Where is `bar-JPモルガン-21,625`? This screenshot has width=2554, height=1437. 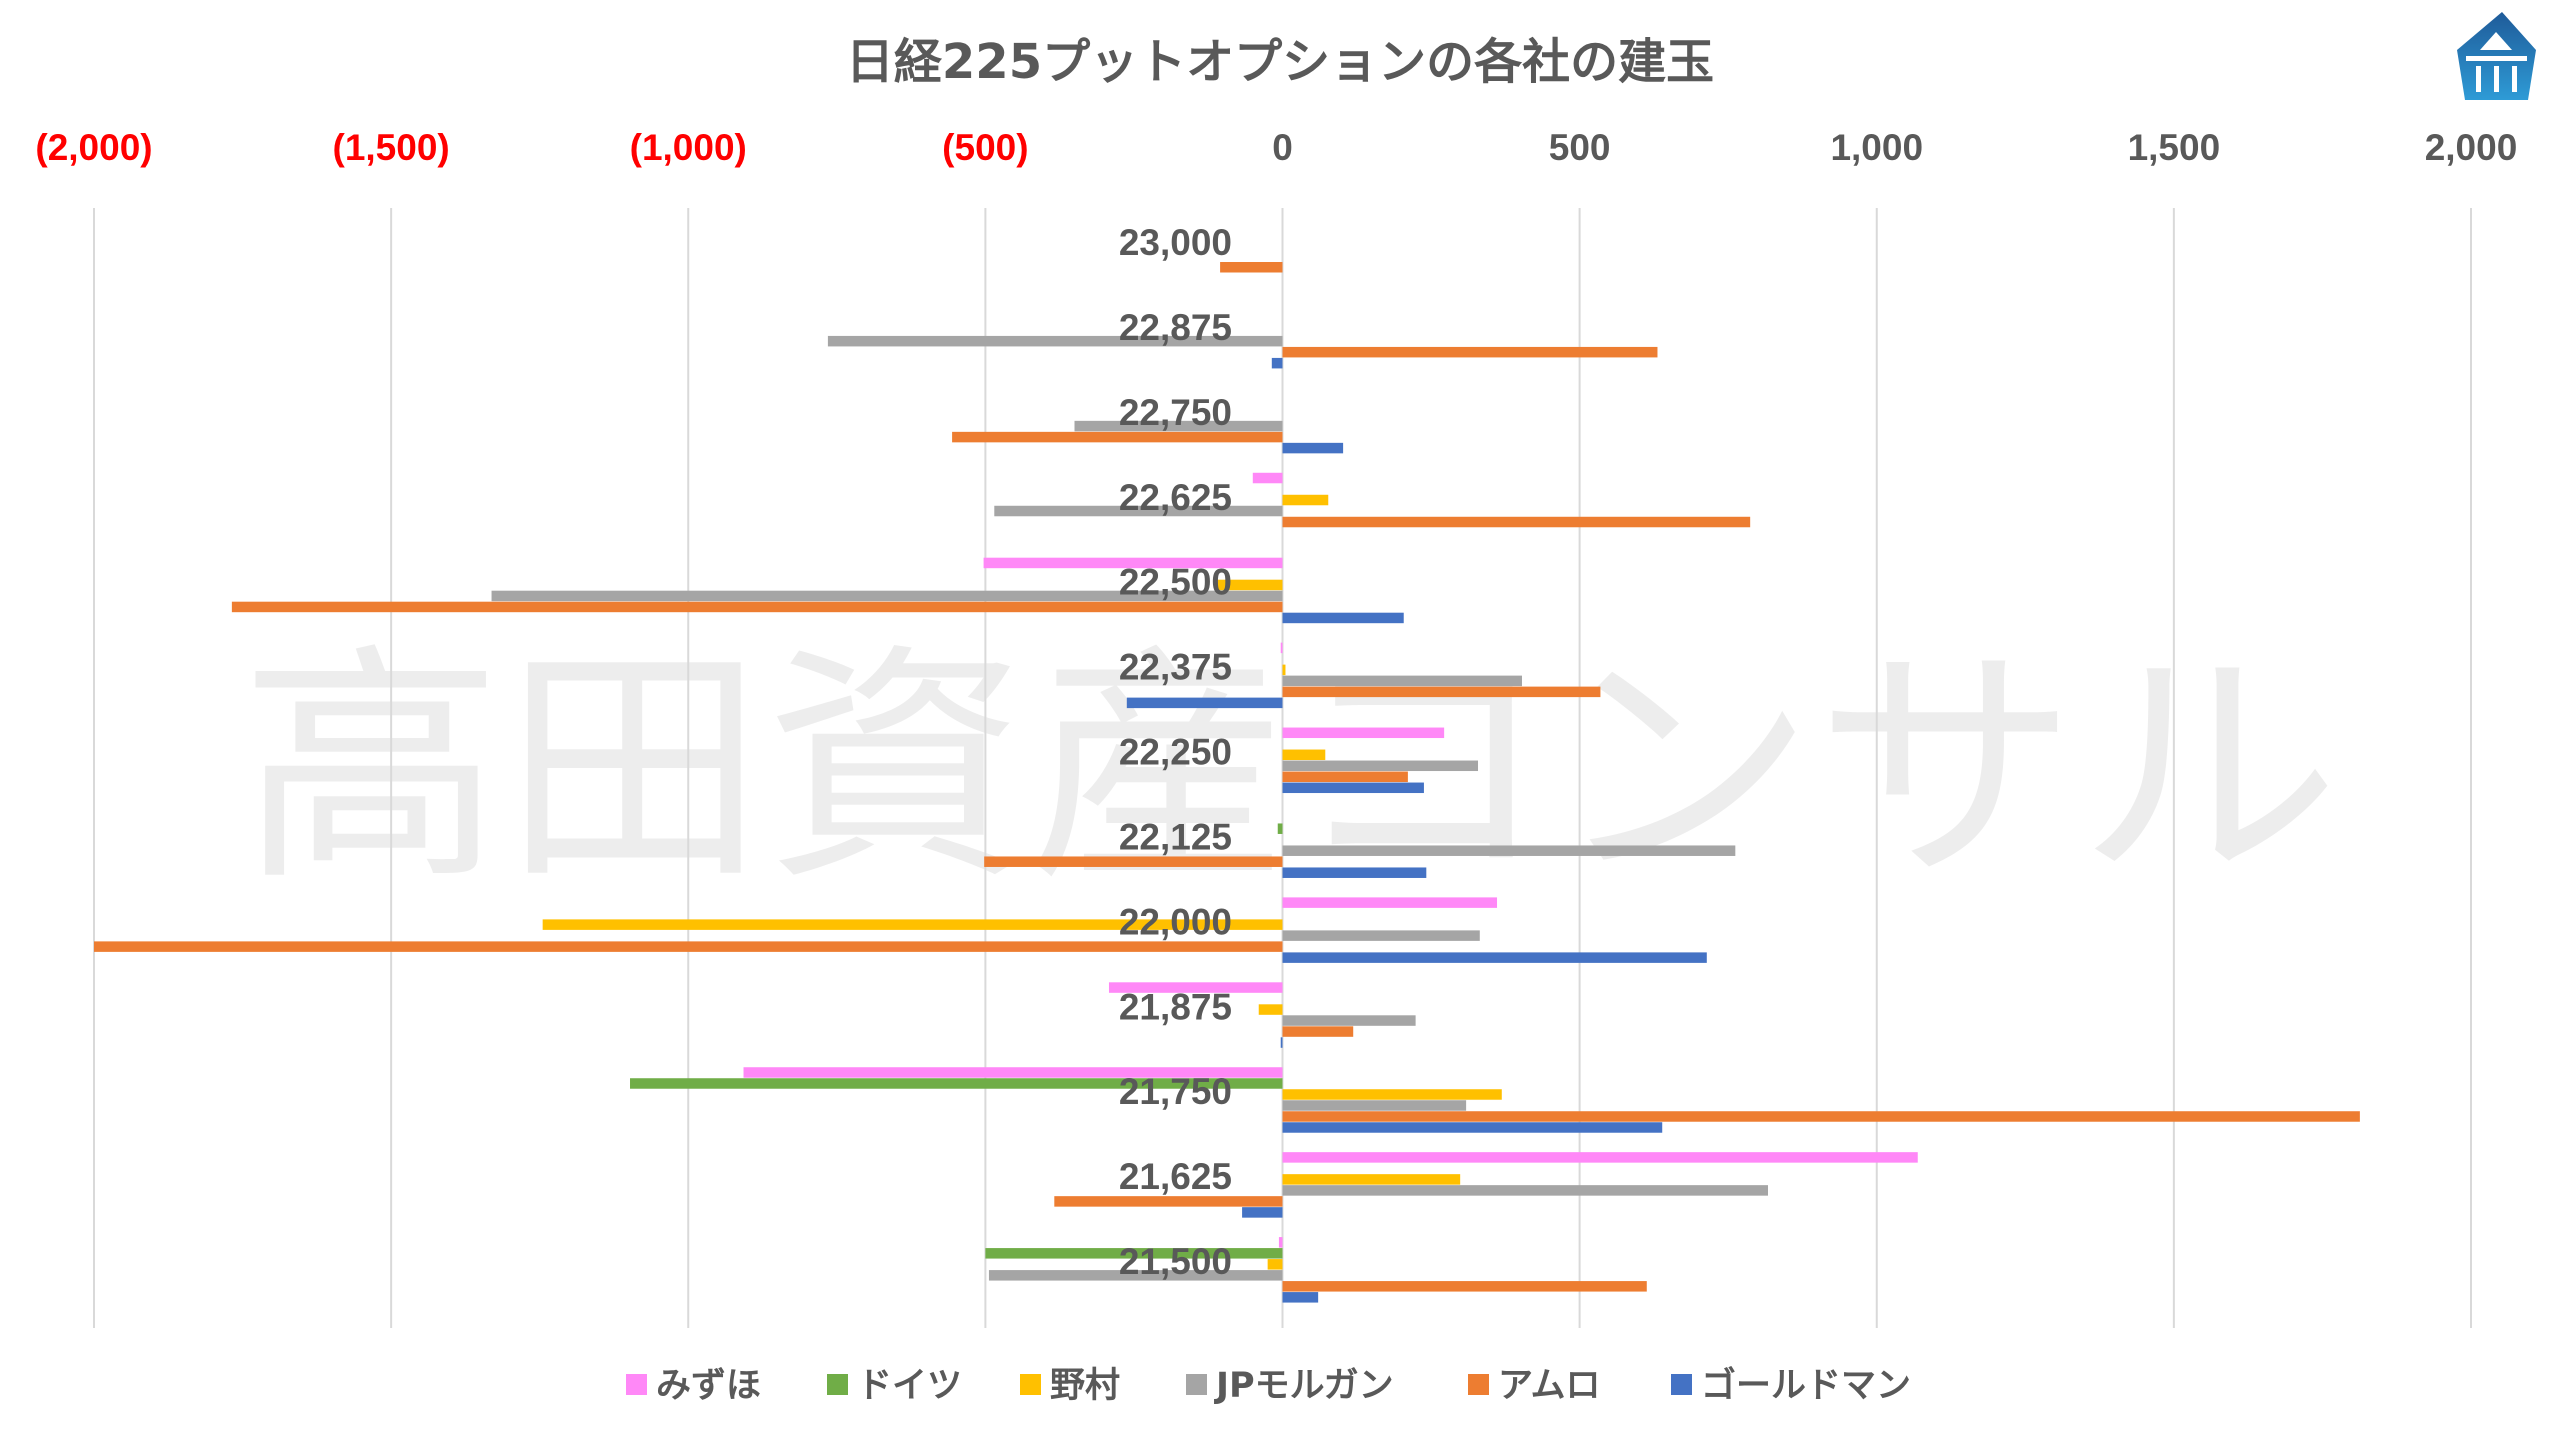 bar-JPモルガン-21,625 is located at coordinates (1525, 1190).